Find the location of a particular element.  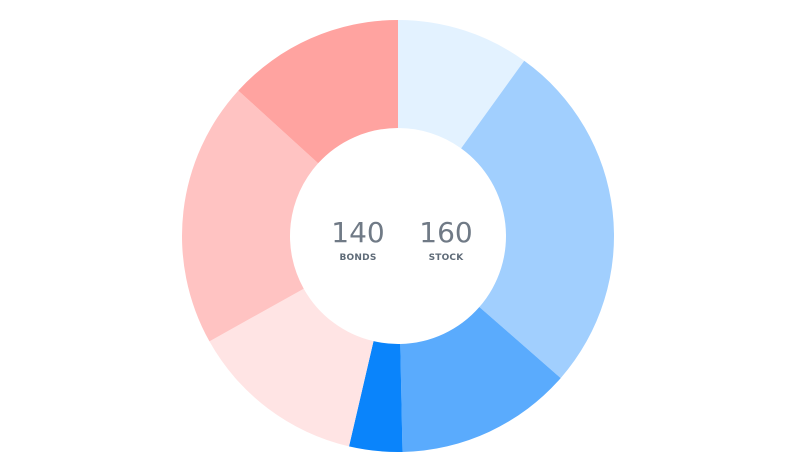

stock-total-value: 160 is located at coordinates (446, 232).